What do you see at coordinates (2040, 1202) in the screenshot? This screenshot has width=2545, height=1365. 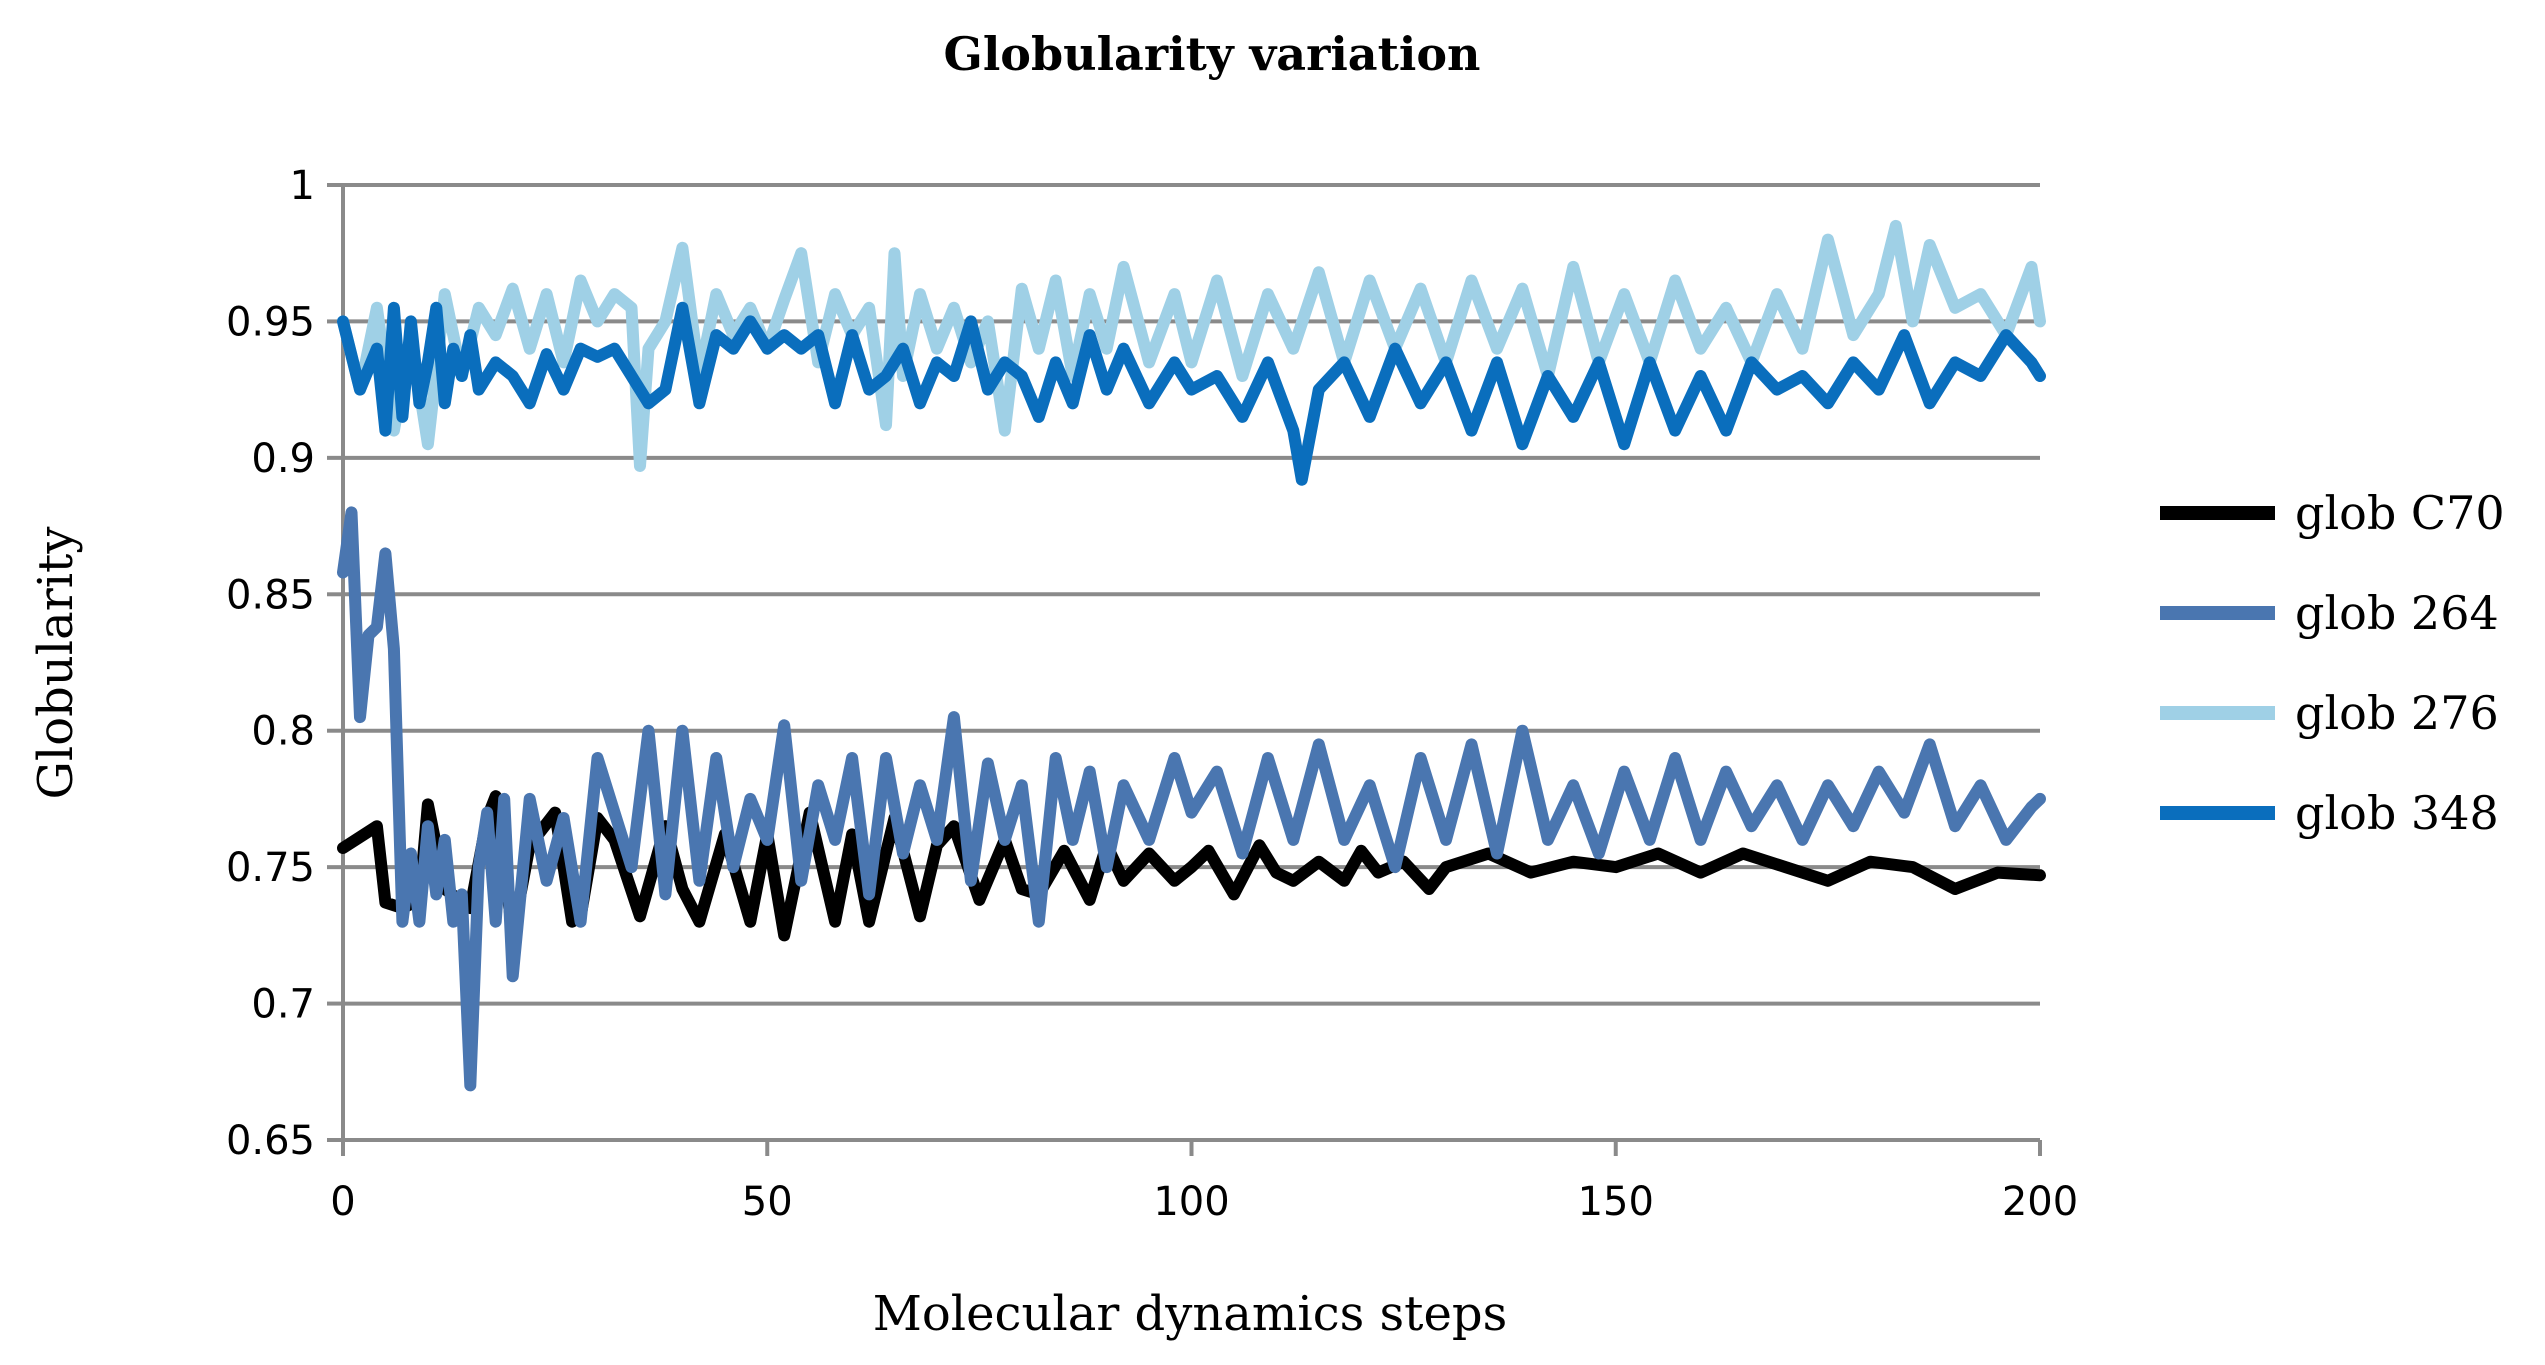 I see `x-tick-label: 200` at bounding box center [2040, 1202].